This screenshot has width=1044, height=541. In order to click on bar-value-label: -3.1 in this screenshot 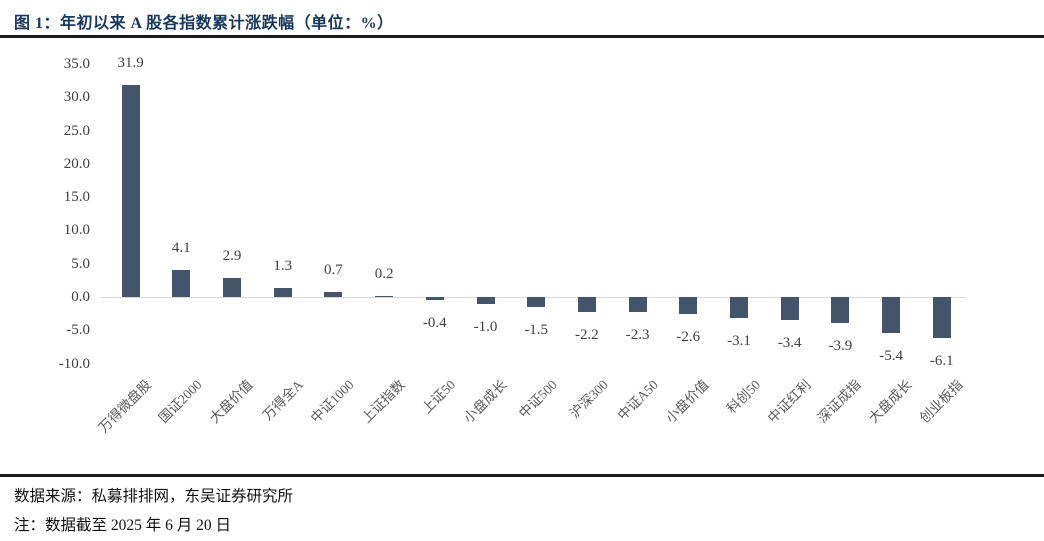, I will do `click(739, 340)`.